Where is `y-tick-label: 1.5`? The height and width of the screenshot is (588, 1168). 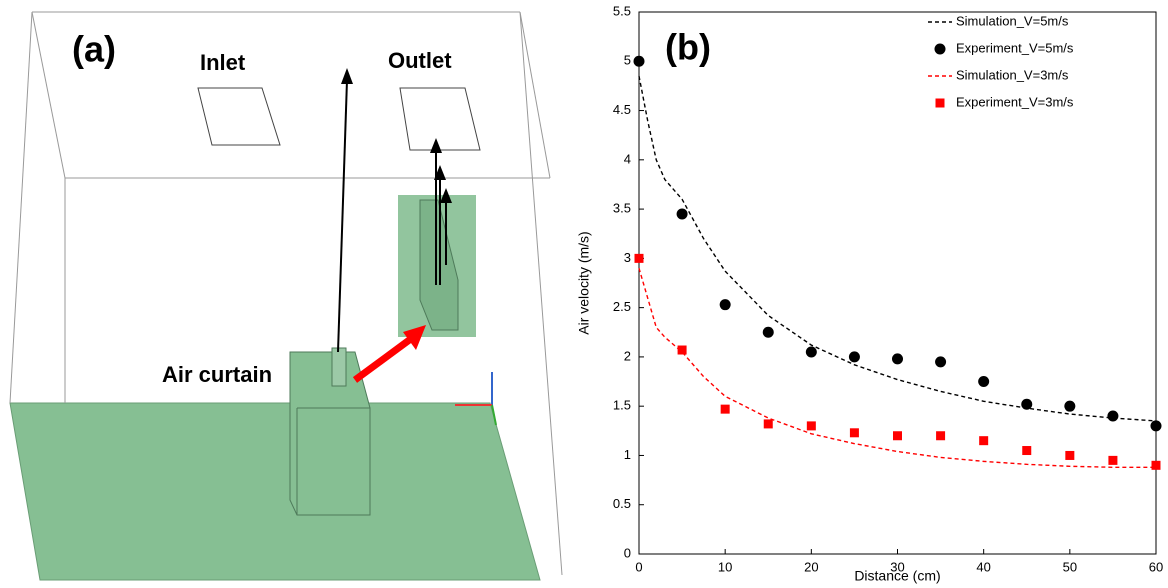 y-tick-label: 1.5 is located at coordinates (622, 405).